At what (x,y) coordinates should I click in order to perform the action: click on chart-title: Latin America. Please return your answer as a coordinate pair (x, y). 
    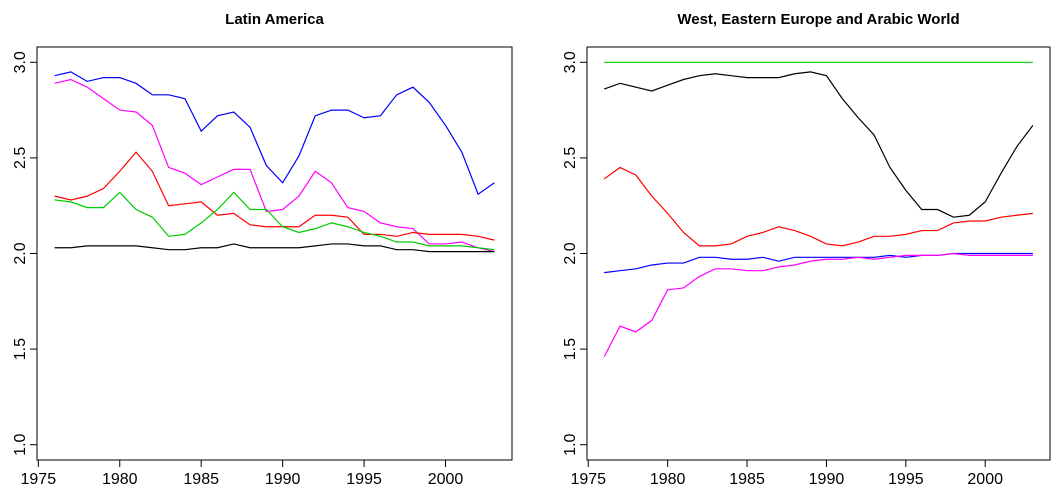
    Looking at the image, I should click on (274, 19).